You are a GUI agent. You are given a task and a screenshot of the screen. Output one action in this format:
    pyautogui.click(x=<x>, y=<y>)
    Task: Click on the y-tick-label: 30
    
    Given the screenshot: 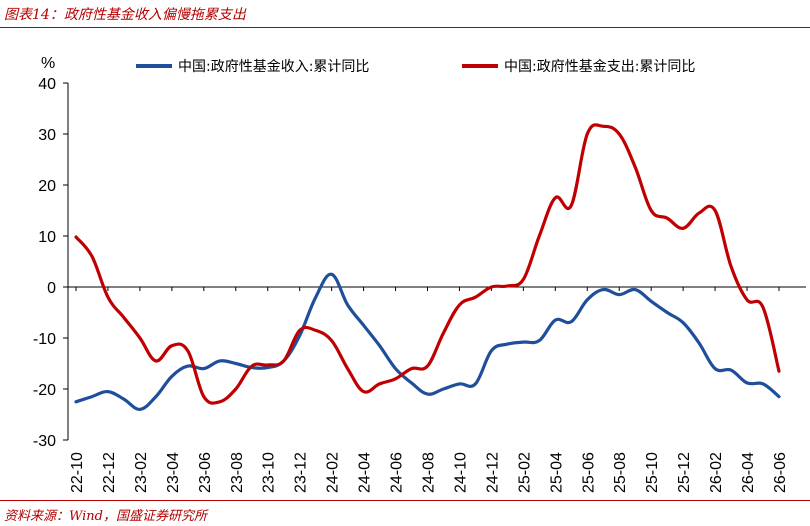 What is the action you would take?
    pyautogui.click(x=47, y=135)
    